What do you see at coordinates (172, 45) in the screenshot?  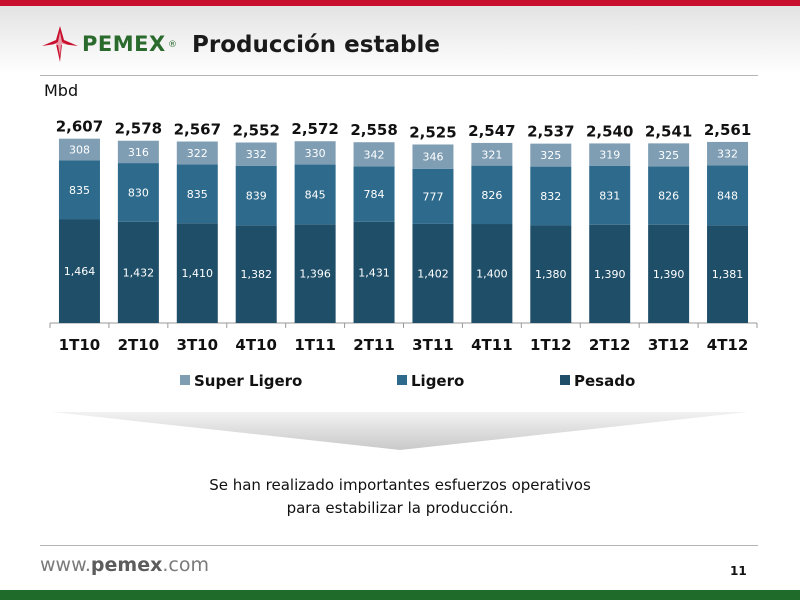 I see `logo-registered-mark: ®` at bounding box center [172, 45].